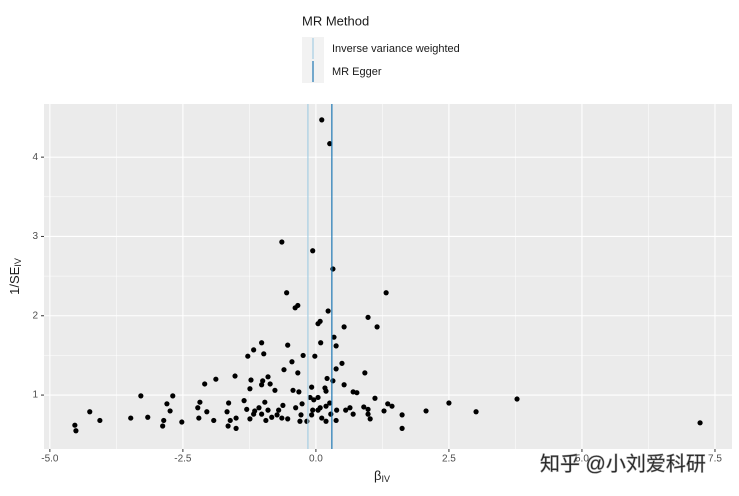 Image resolution: width=739 pixels, height=496 pixels. I want to click on x-tick-label: 7.5, so click(715, 459).